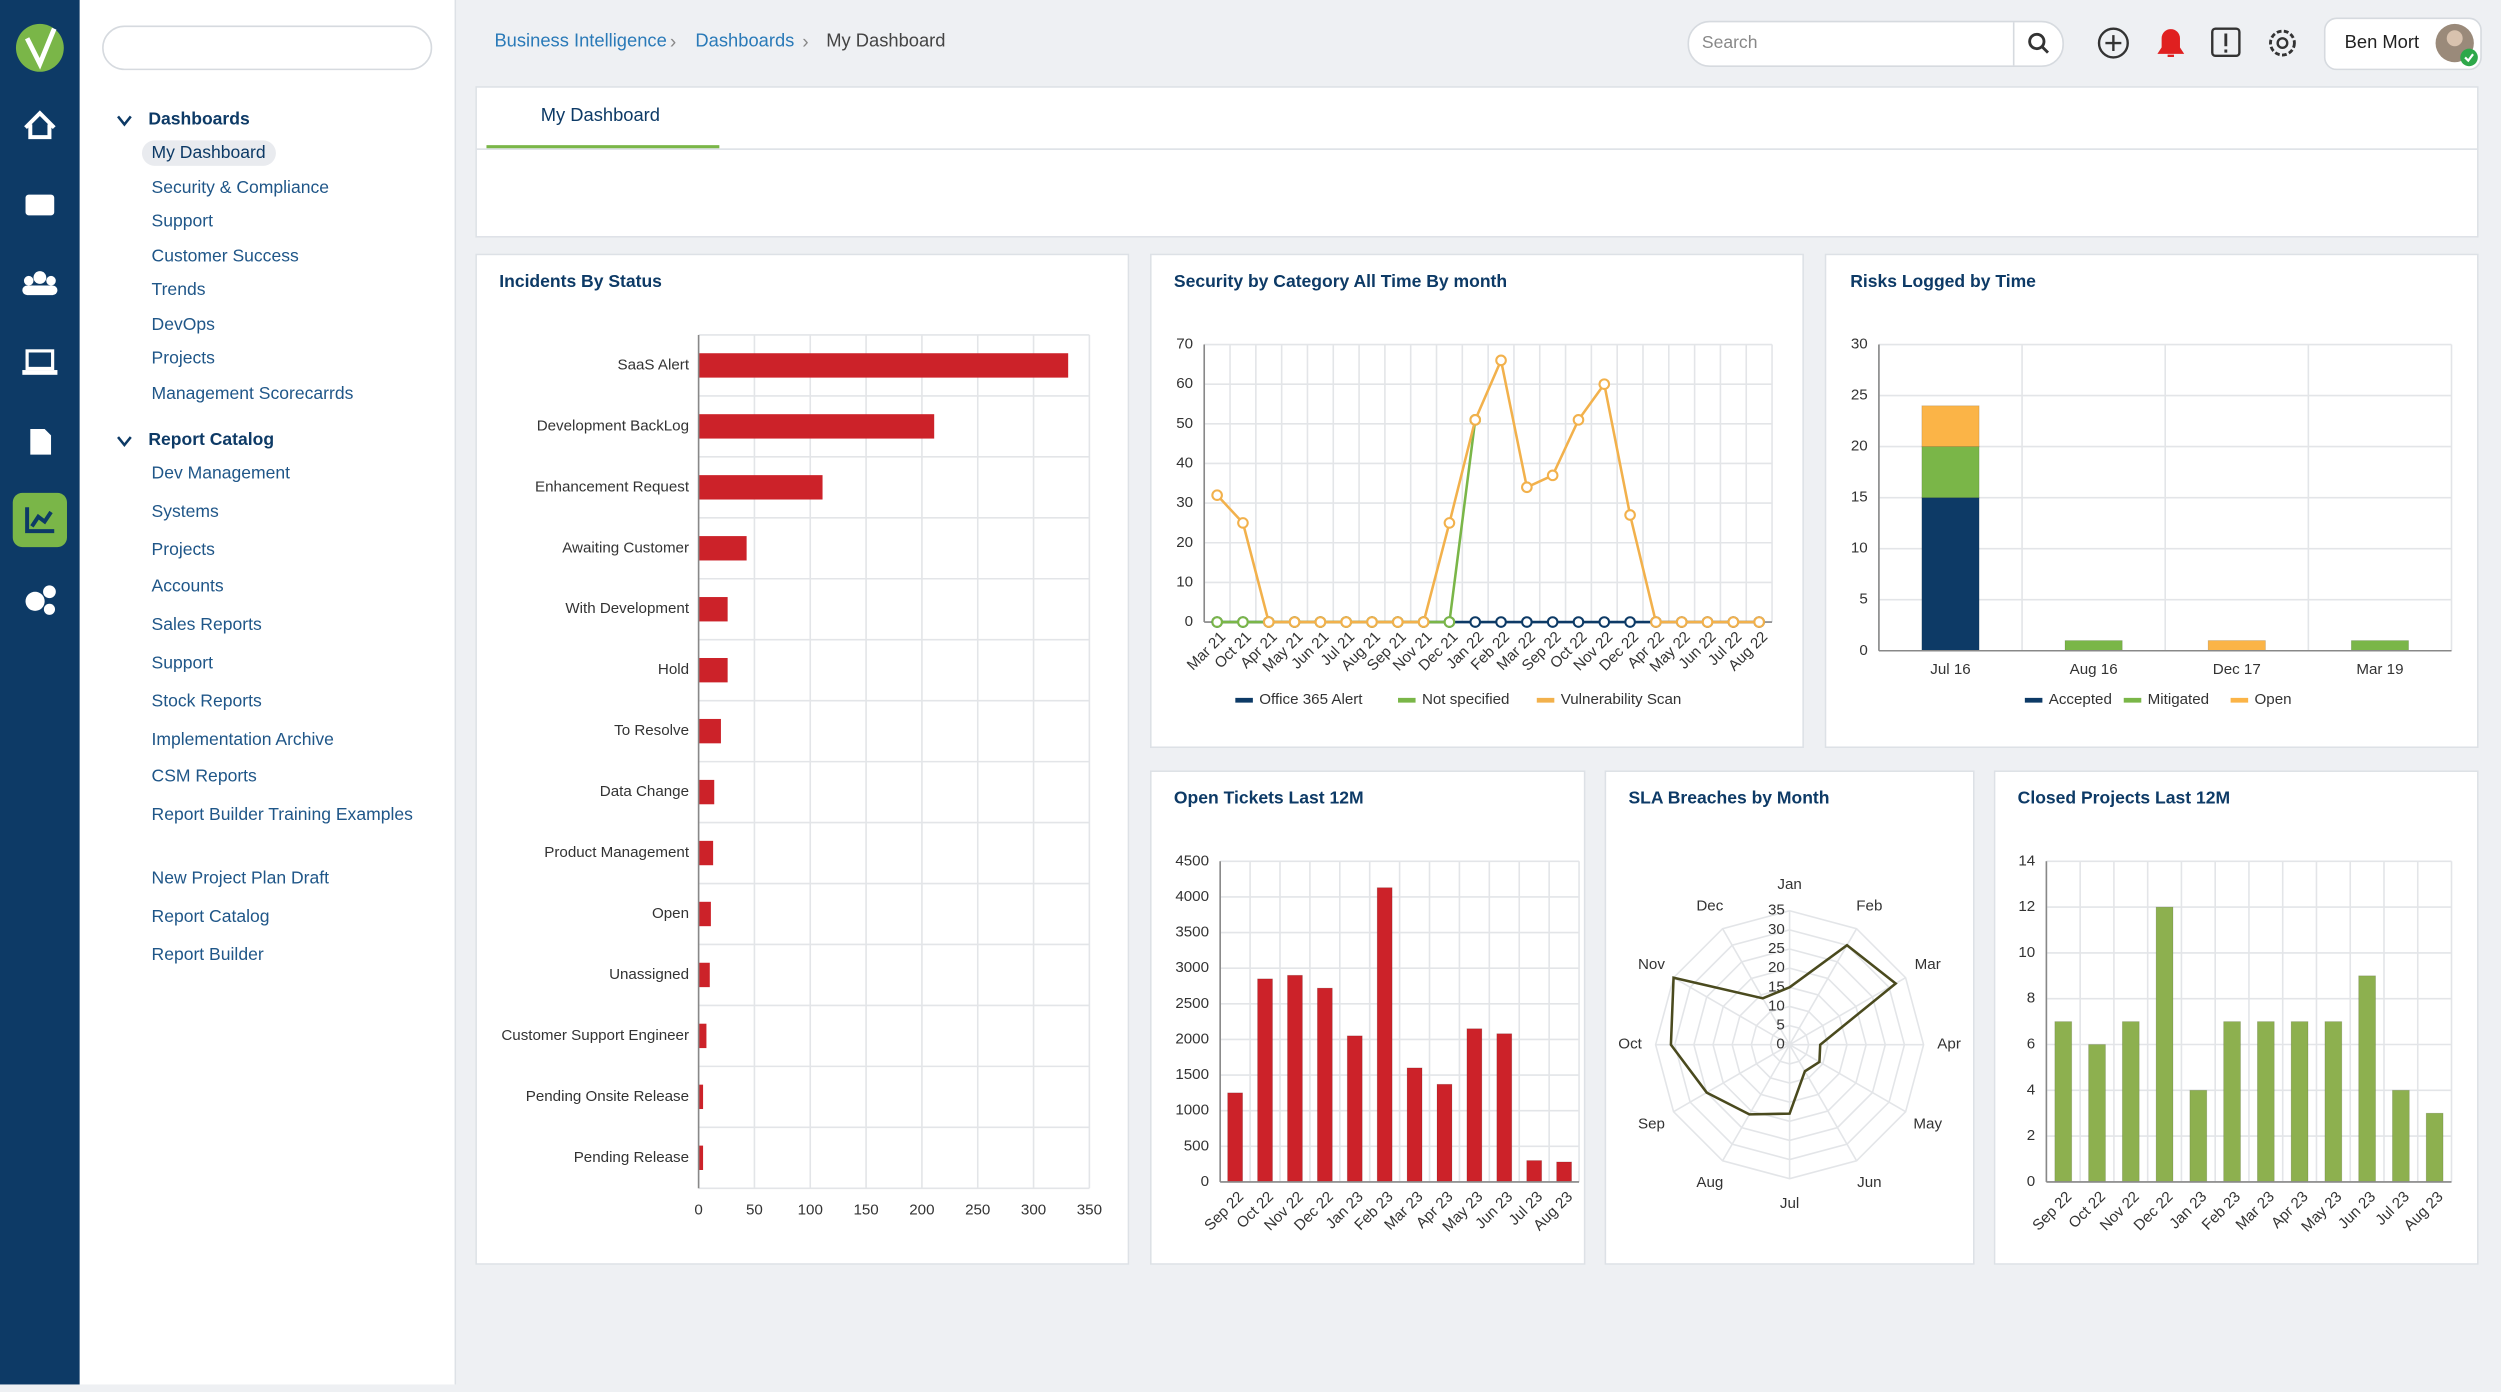  Describe the element at coordinates (2031, 1043) in the screenshot. I see `y-tick-label: 6` at that location.